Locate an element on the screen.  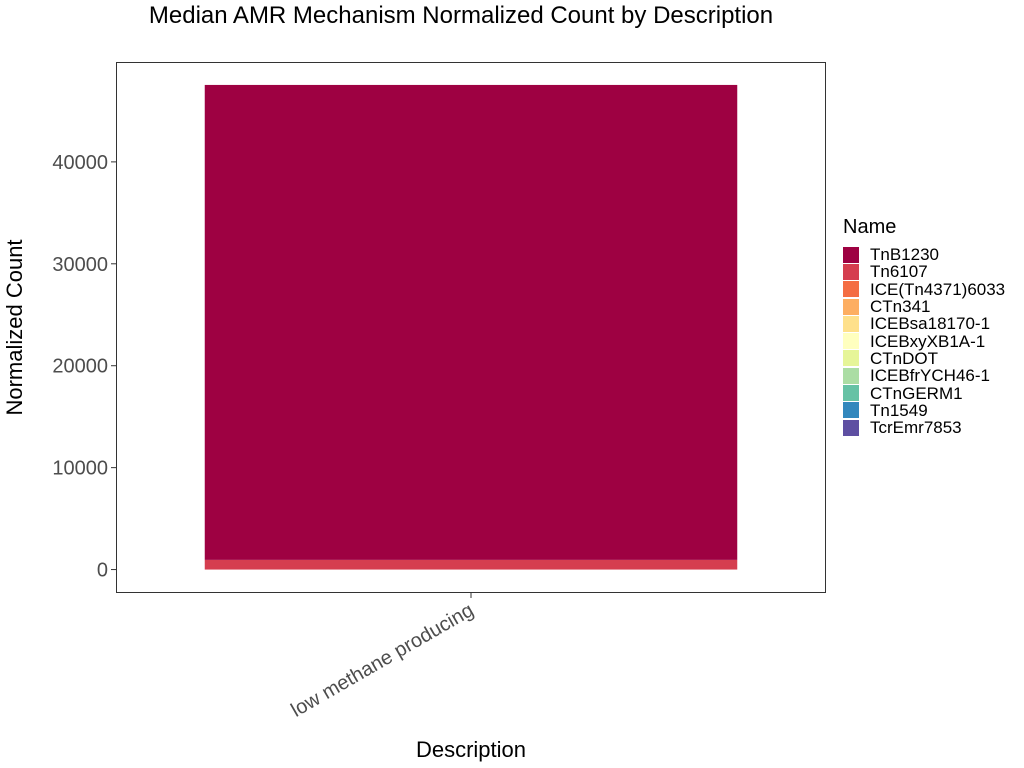
legend-item: ICEBfrYCH46-1 is located at coordinates (924, 375).